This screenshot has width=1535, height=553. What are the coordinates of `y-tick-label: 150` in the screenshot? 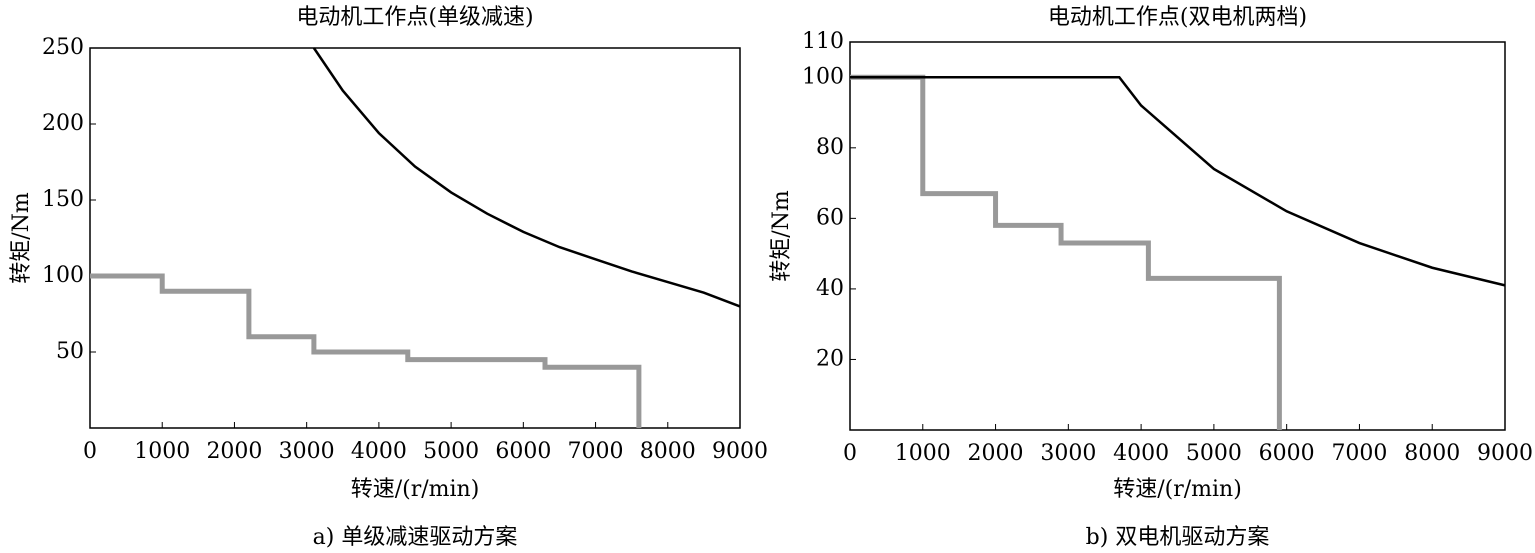 It's located at (63, 199).